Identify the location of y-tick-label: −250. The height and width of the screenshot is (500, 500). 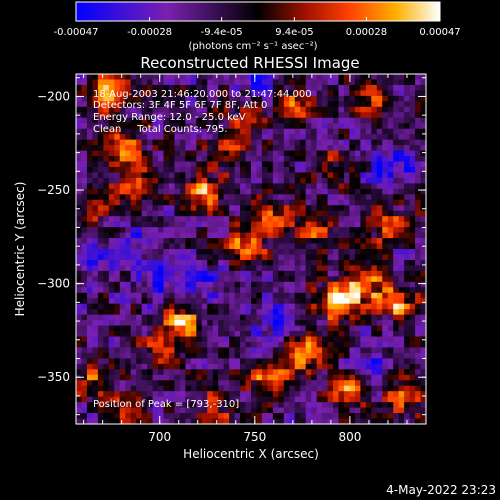
(53, 190).